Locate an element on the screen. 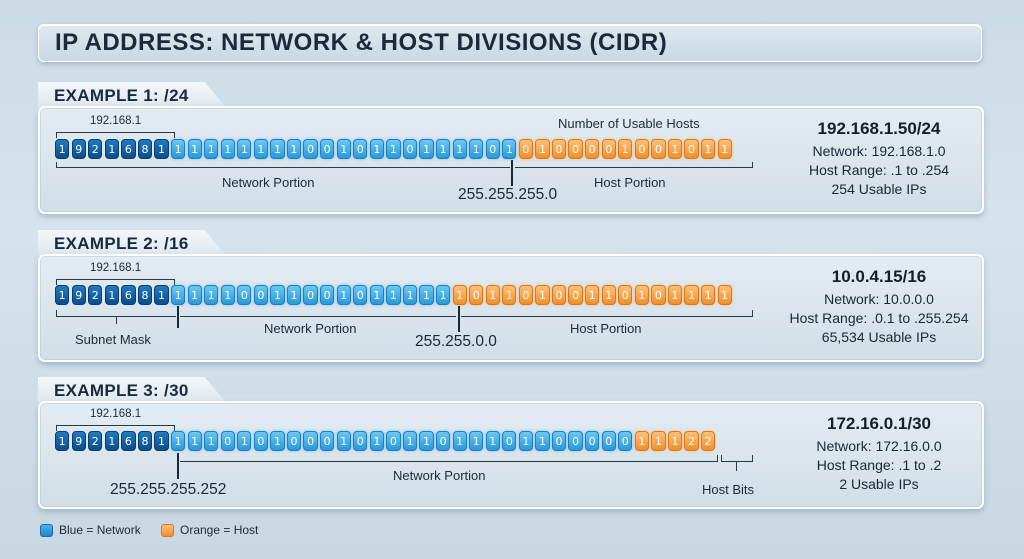  example-2-prefix-label: 192.168.1 is located at coordinates (116, 268).